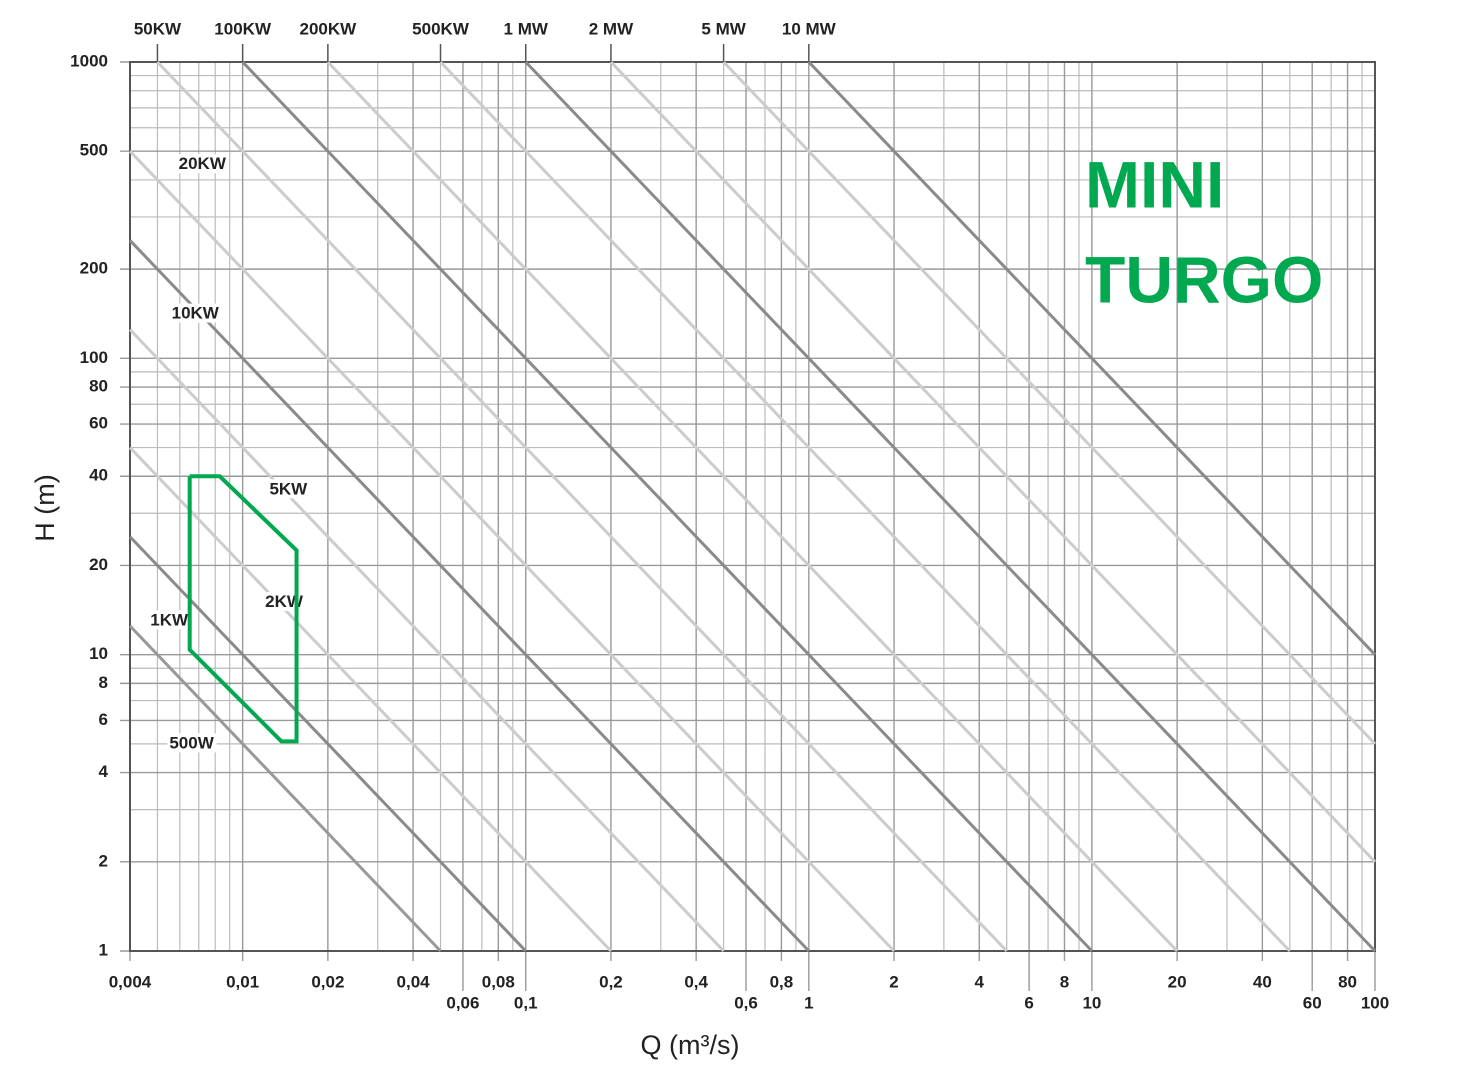  Describe the element at coordinates (103, 860) in the screenshot. I see `y-tick-label: 2` at that location.